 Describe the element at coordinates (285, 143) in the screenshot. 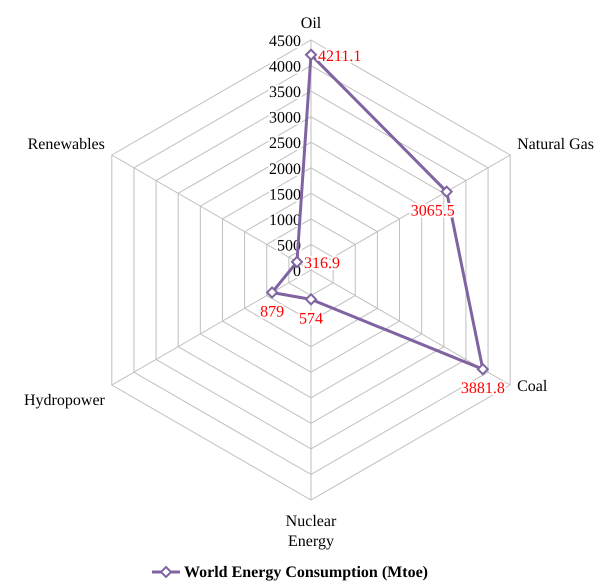

I see `y-tick-label: 2500` at that location.